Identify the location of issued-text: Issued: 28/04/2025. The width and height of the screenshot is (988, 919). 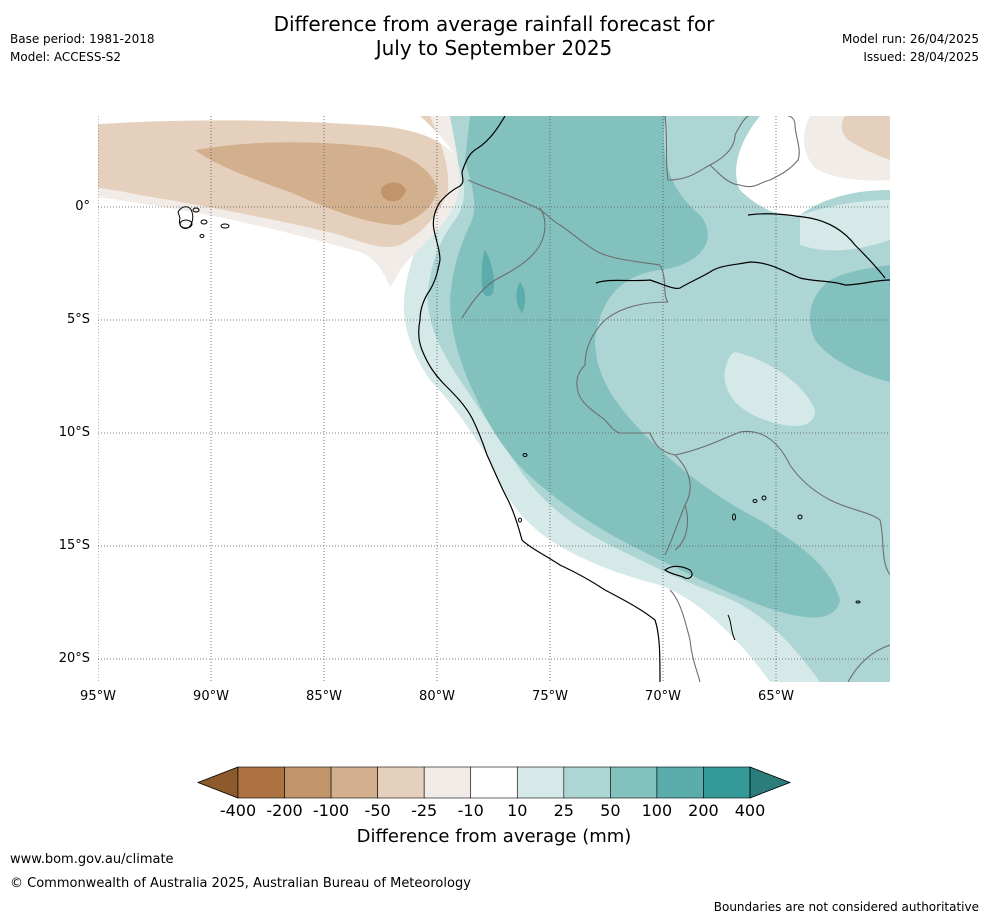
(921, 57).